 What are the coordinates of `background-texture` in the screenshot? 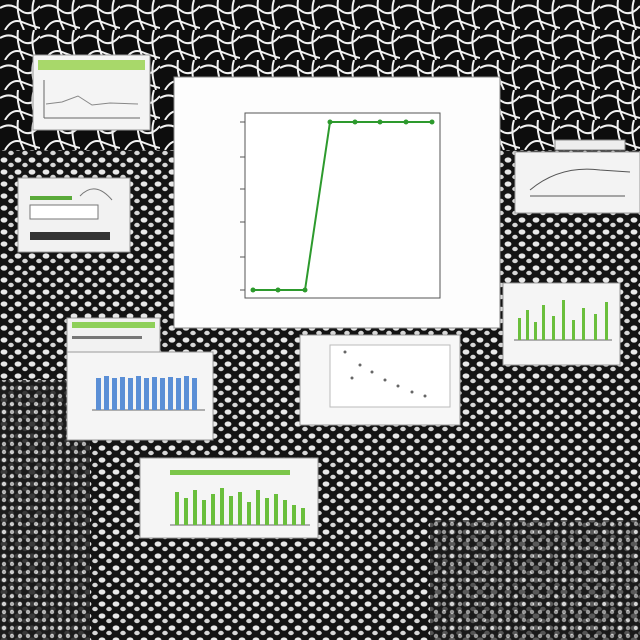 It's located at (535, 580).